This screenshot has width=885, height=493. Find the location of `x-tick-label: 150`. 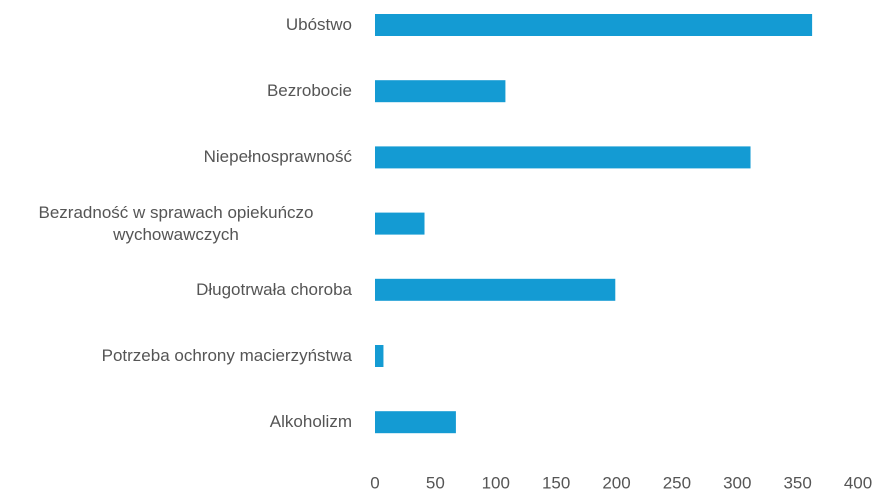

x-tick-label: 150 is located at coordinates (556, 482).